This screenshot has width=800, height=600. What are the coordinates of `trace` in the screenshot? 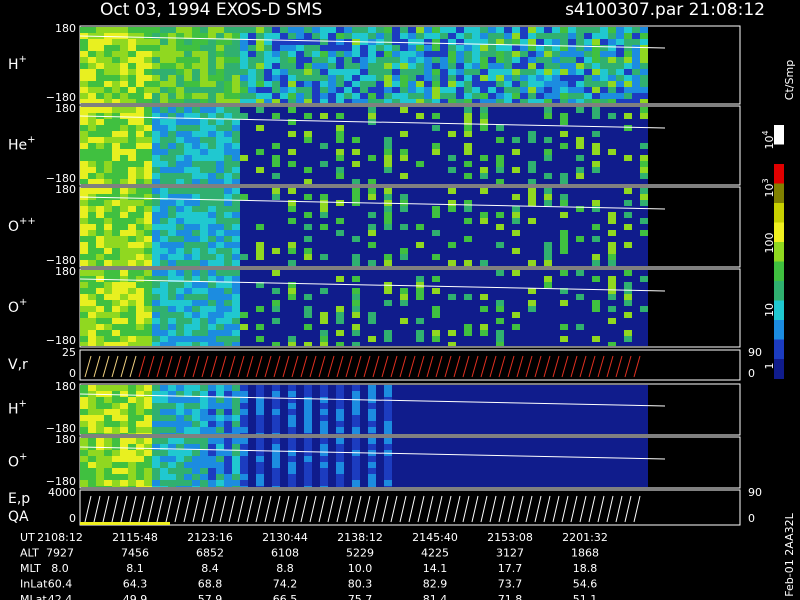 It's located at (502, 366).